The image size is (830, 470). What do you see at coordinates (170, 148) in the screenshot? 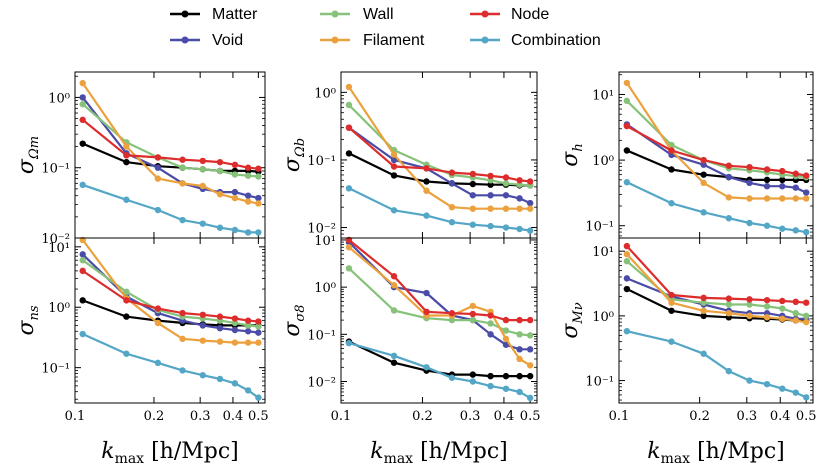
I see `series-line-void` at bounding box center [170, 148].